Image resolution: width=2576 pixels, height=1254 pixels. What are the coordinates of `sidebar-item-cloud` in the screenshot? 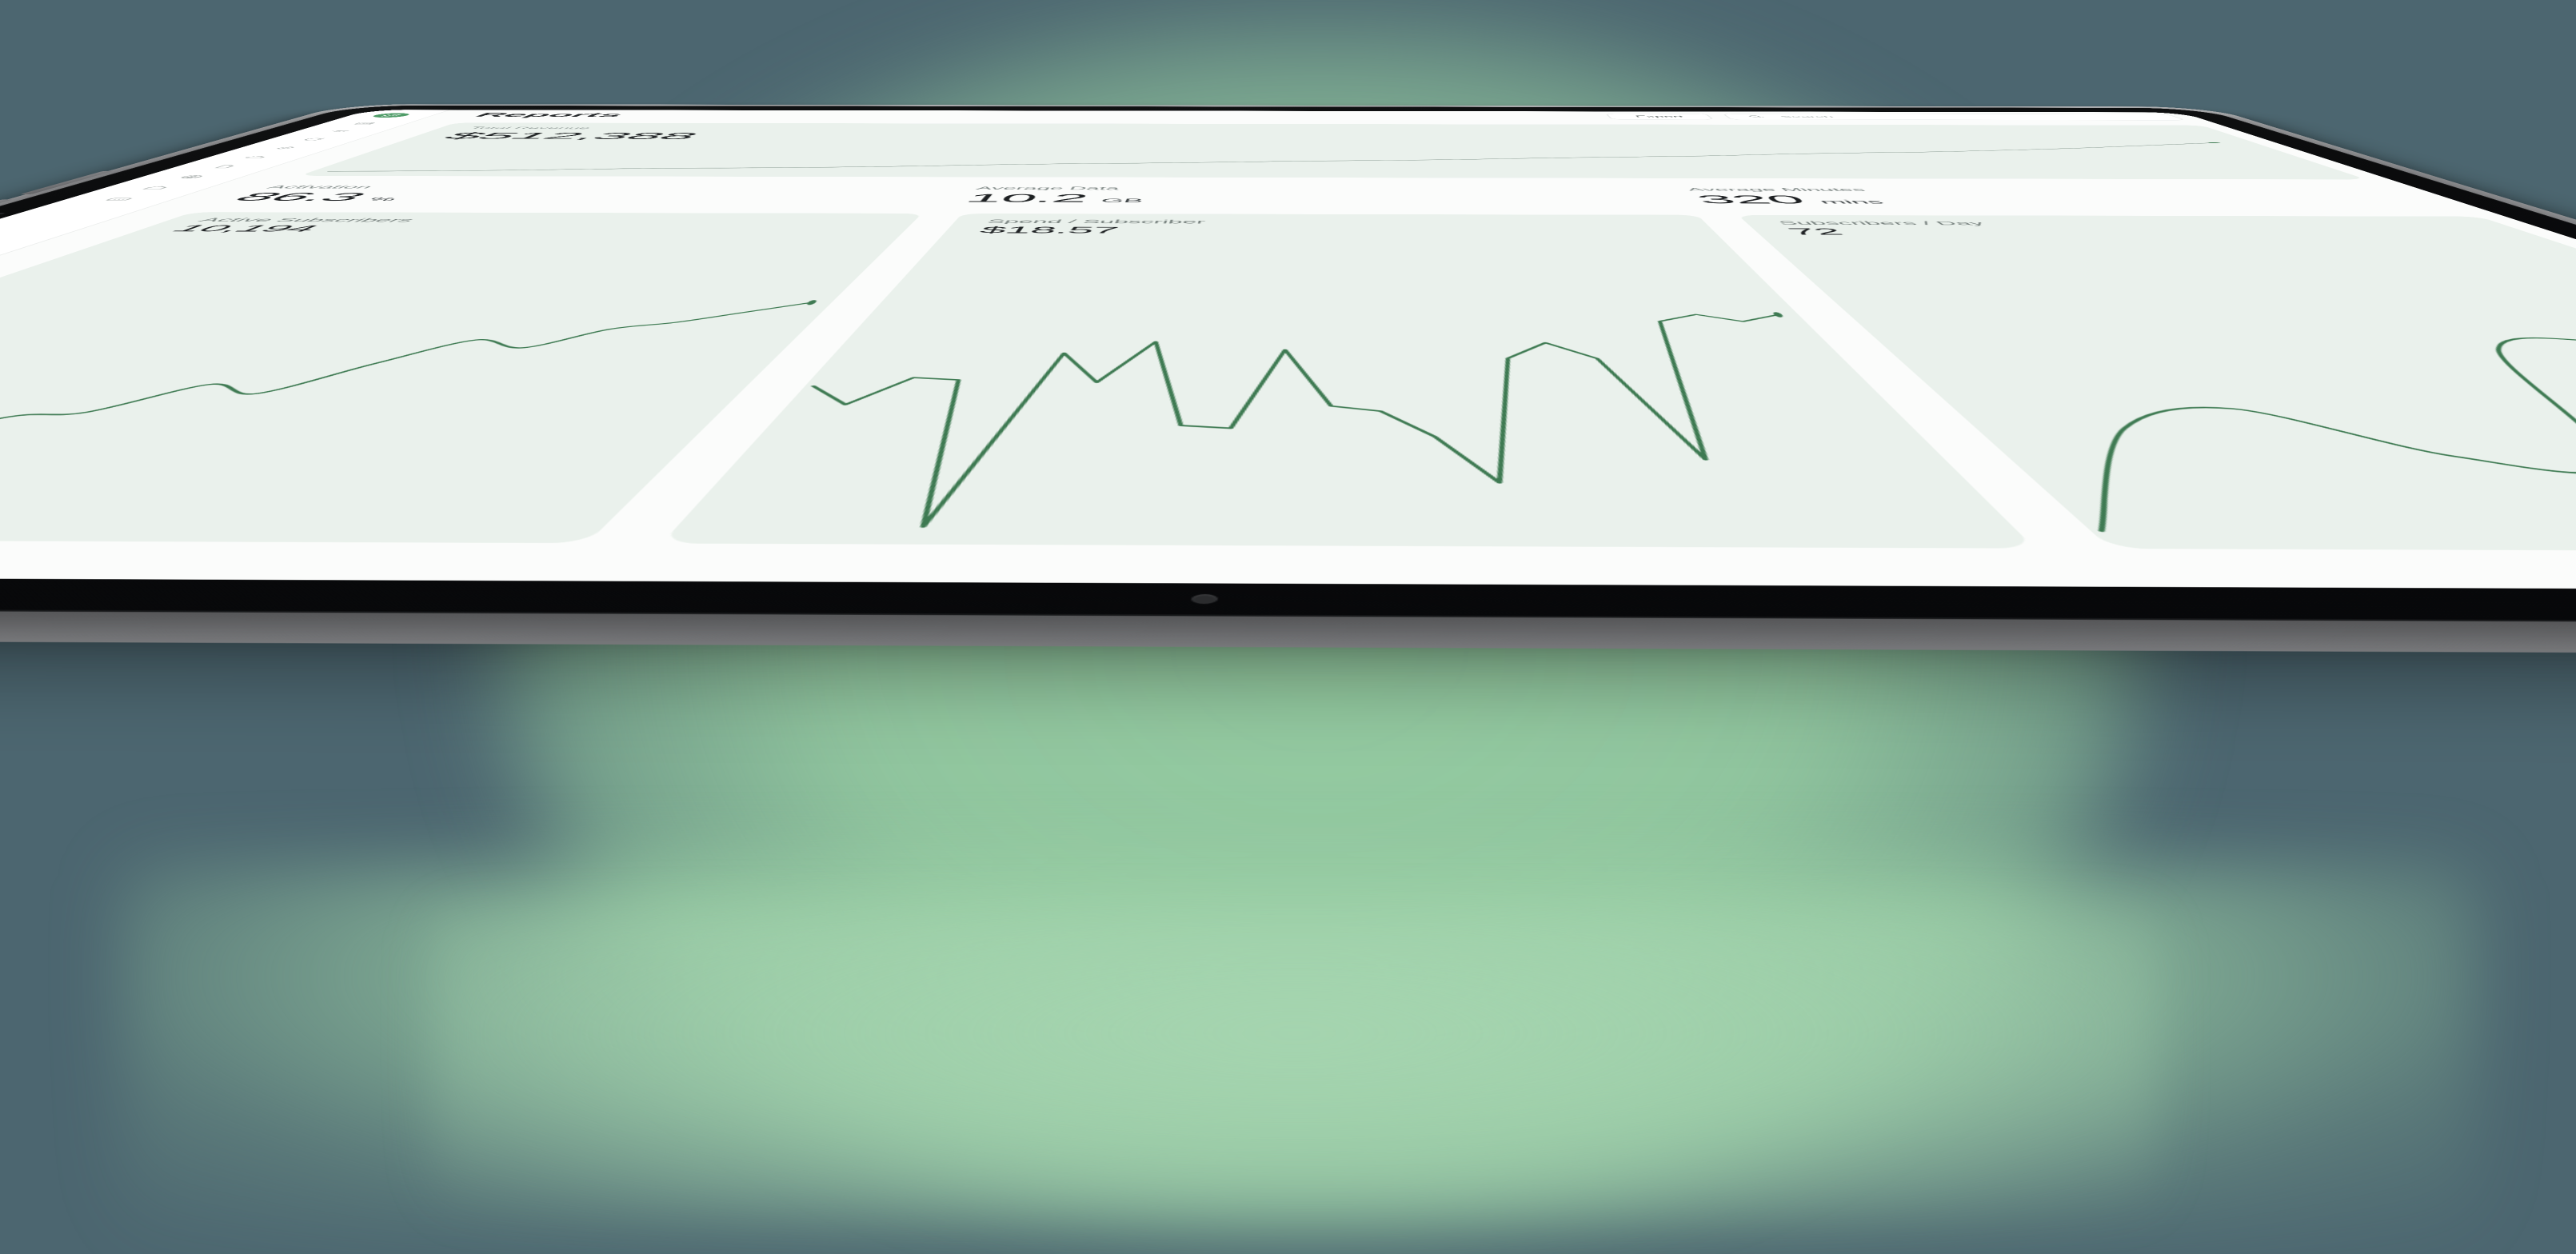 It's located at (256, 157).